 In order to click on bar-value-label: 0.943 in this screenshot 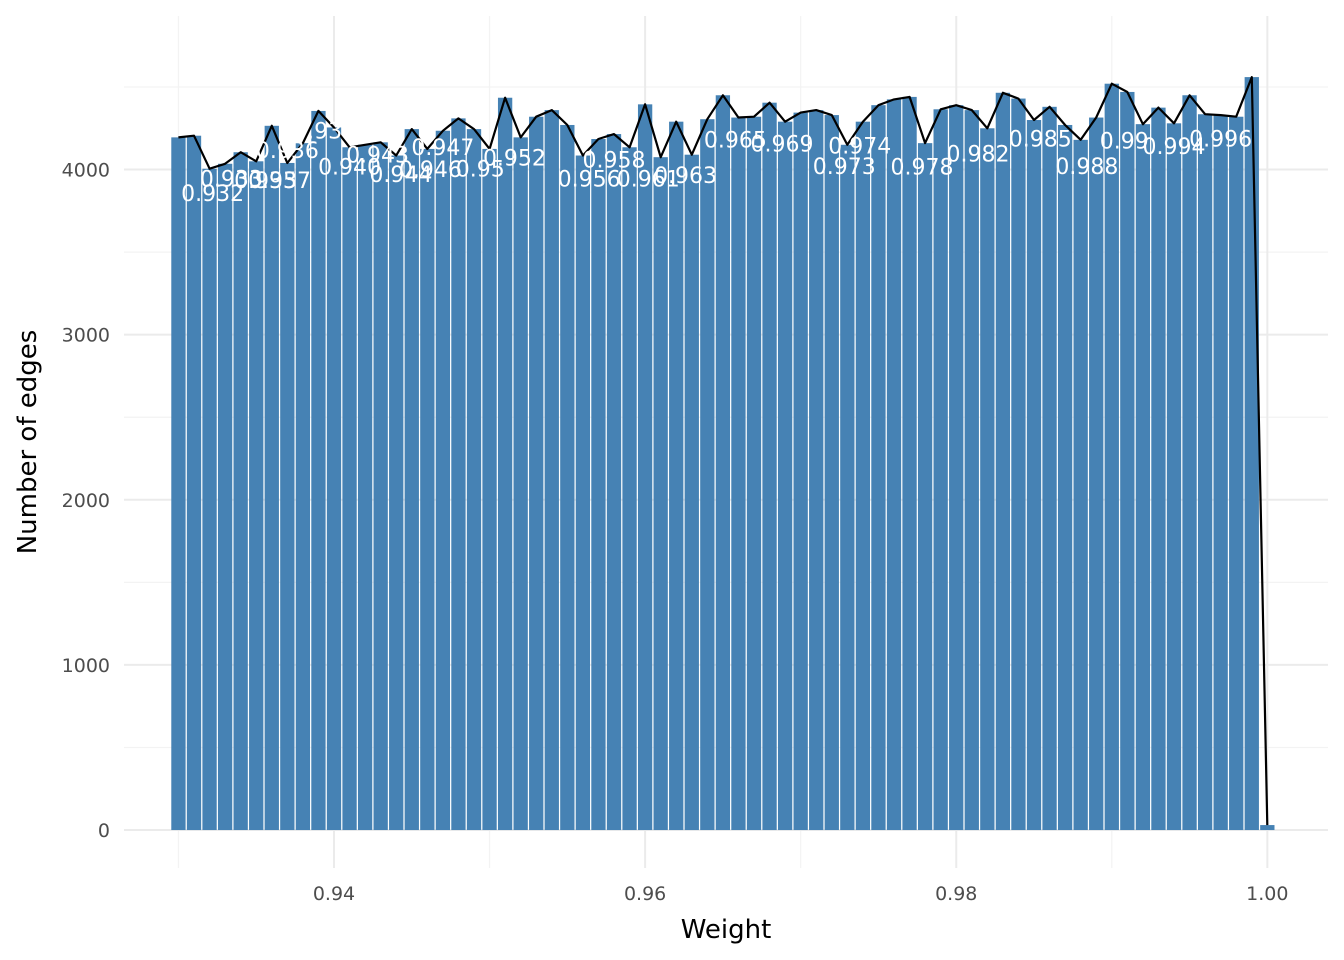, I will do `click(377, 155)`.